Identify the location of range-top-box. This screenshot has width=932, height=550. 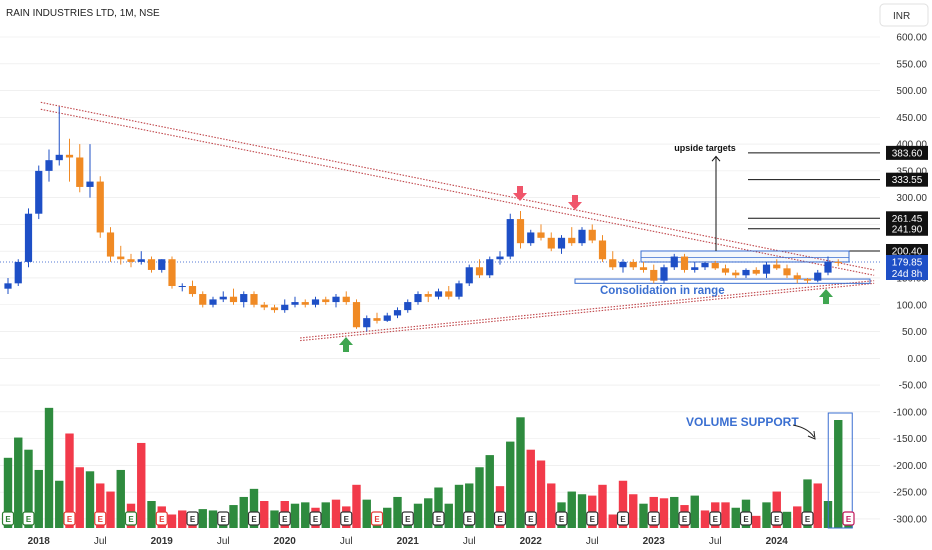
(745, 256).